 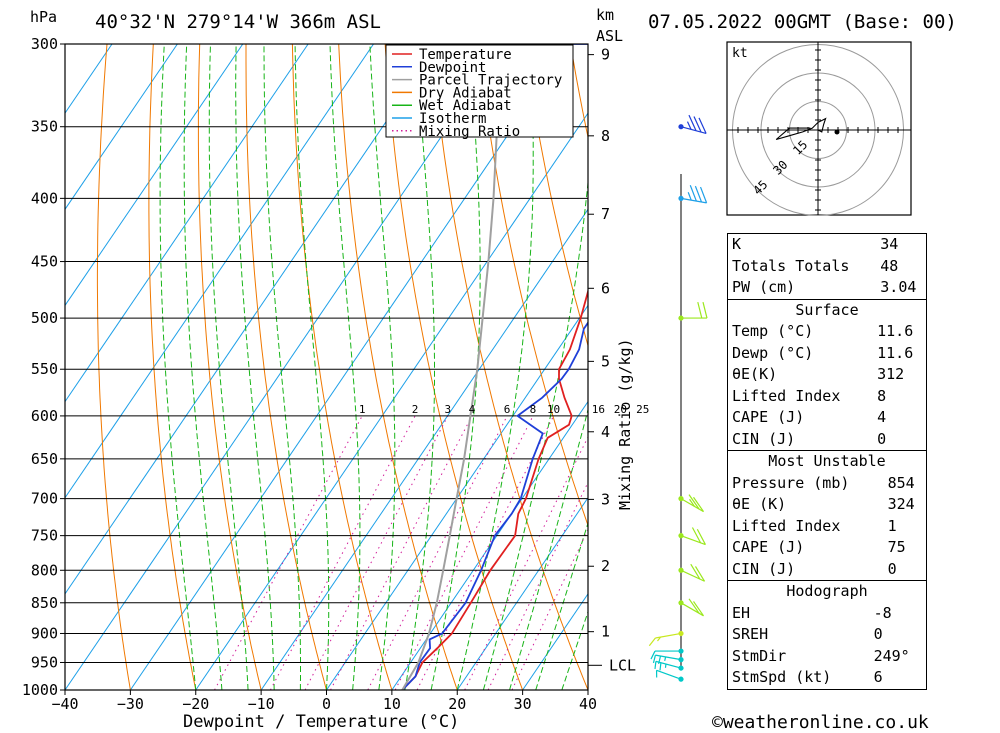 I want to click on index-label: SREH, so click(x=750, y=634).